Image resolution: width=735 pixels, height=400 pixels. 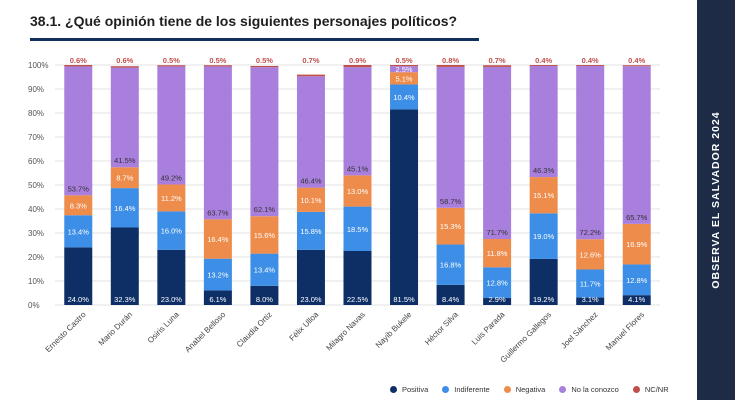 I want to click on data-label: 6.1%, so click(x=217, y=299).